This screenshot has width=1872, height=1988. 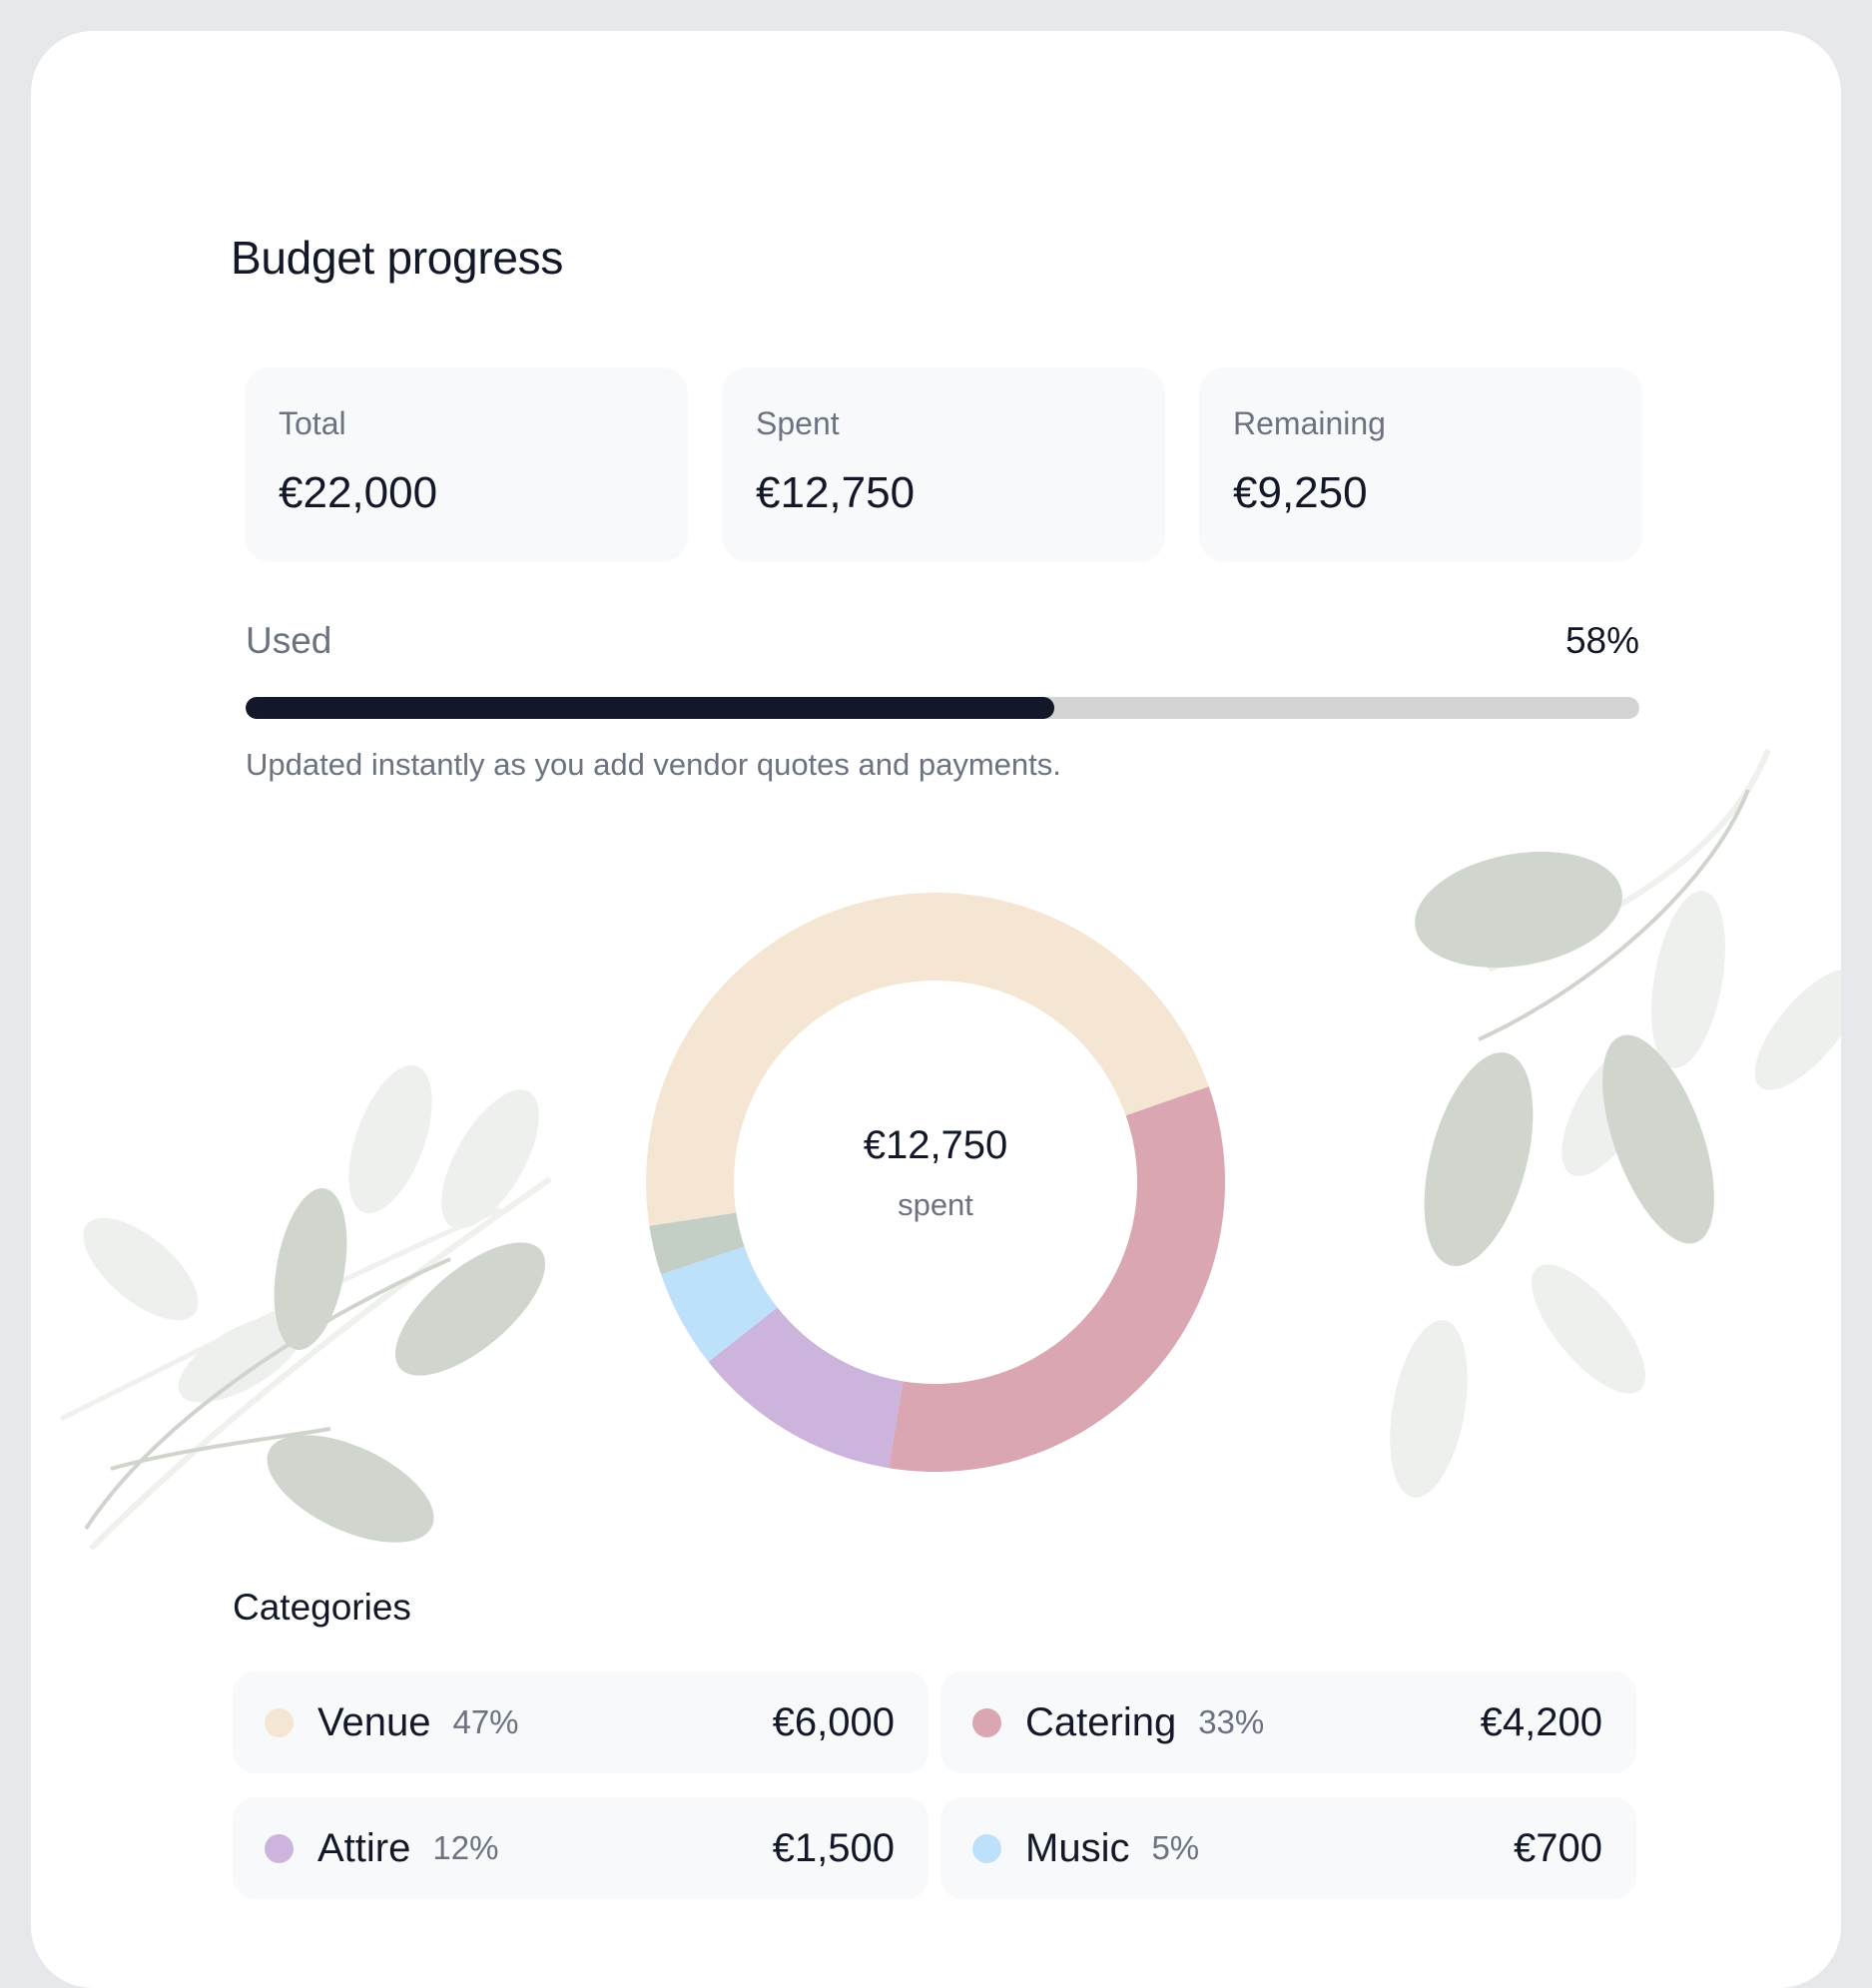 What do you see at coordinates (1057, 1279) in the screenshot?
I see `donut-slice-catering` at bounding box center [1057, 1279].